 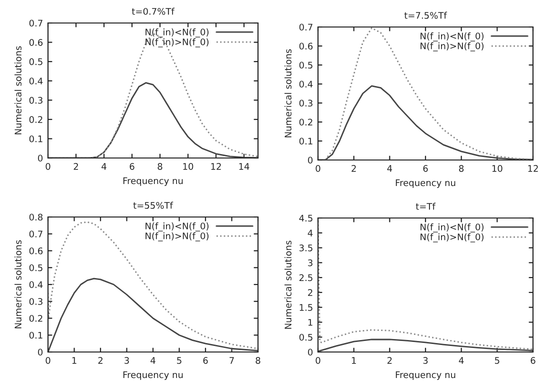 What do you see at coordinates (153, 285) in the screenshot?
I see `line-series` at bounding box center [153, 285].